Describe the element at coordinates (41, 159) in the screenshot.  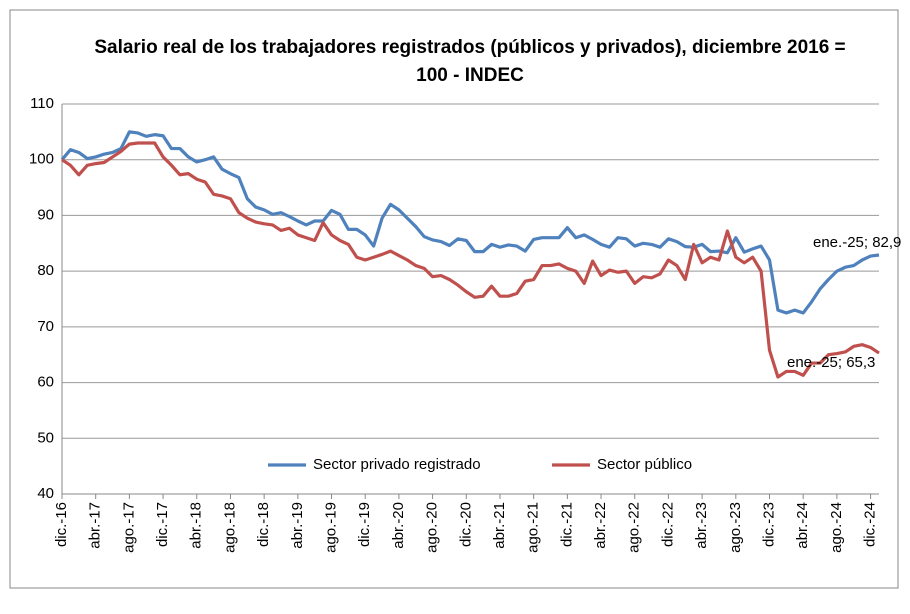
I see `y-tick-label: 100` at that location.